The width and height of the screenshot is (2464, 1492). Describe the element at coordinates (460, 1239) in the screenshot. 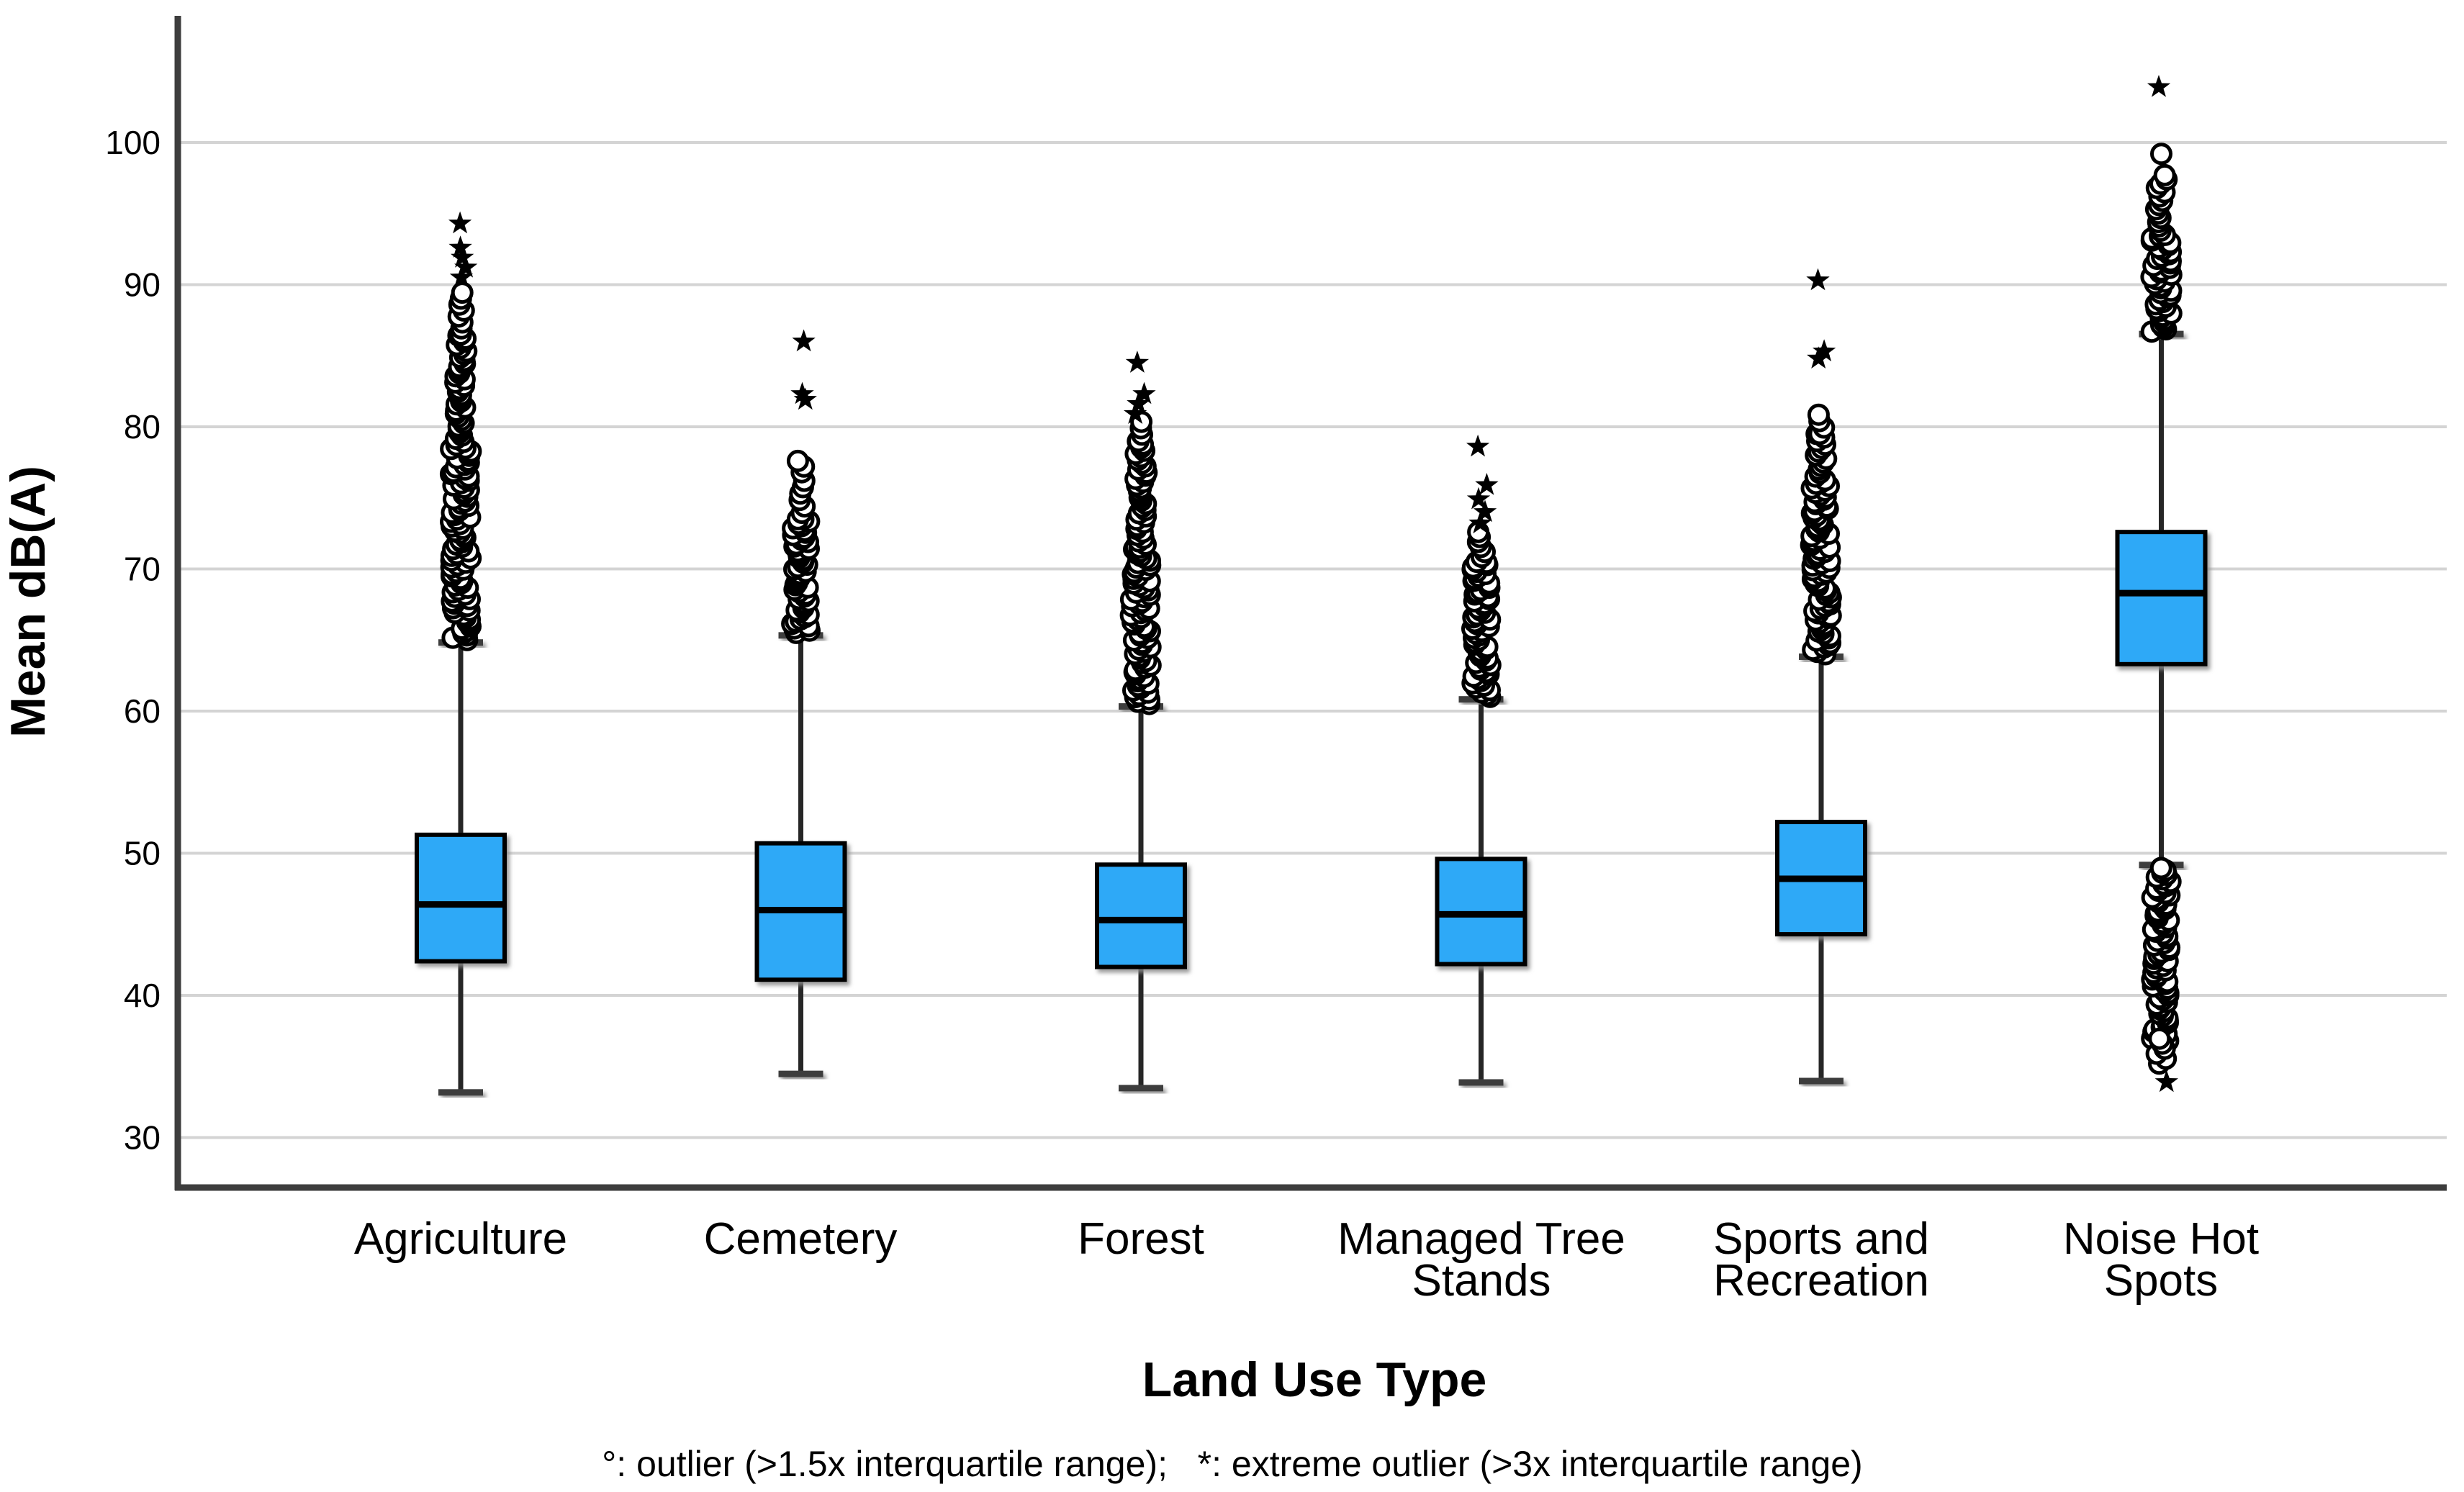

I see `category-label-agriculture: Agriculture` at that location.